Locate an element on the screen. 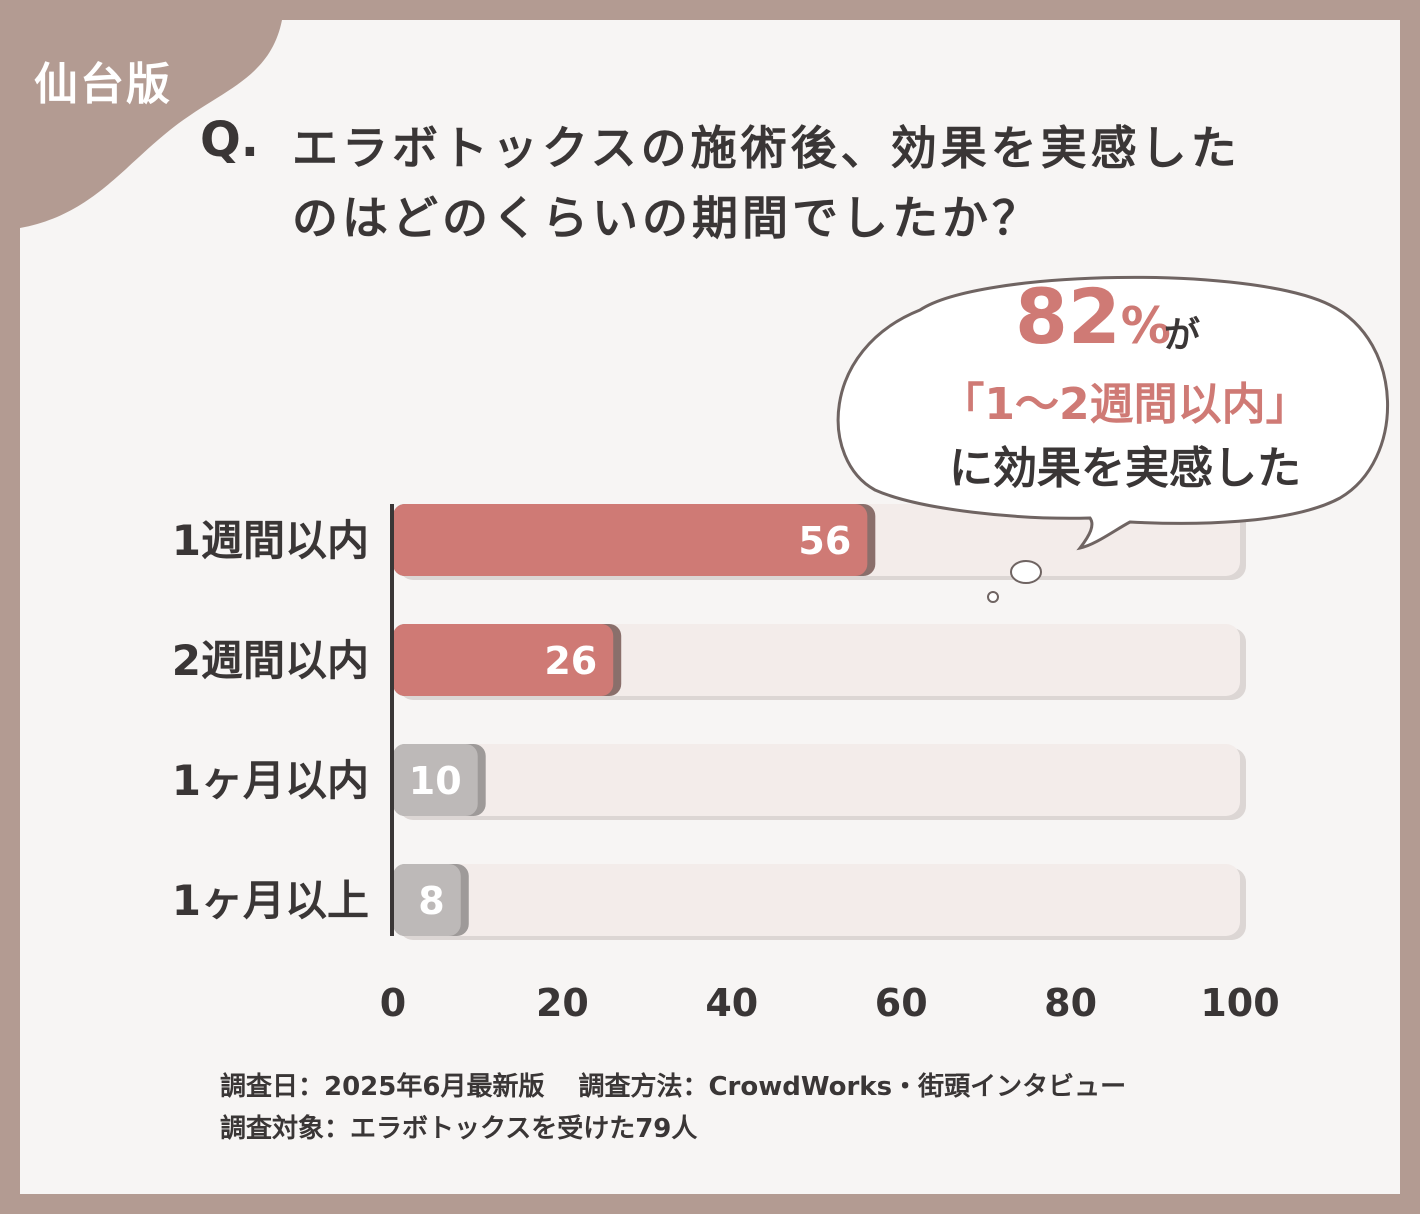  callout-percent: 82% is located at coordinates (1093, 316).